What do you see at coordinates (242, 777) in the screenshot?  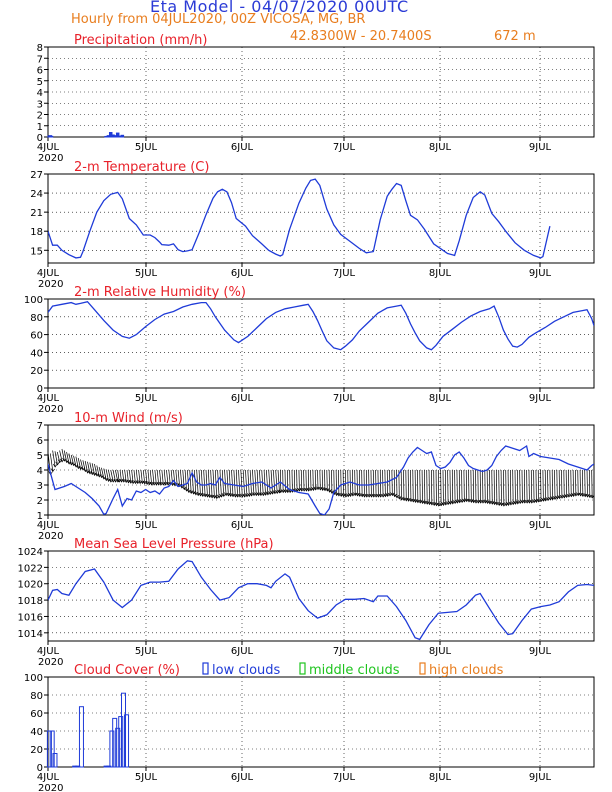 I see `cloud_cover-xtick-label: 6JUL` at bounding box center [242, 777].